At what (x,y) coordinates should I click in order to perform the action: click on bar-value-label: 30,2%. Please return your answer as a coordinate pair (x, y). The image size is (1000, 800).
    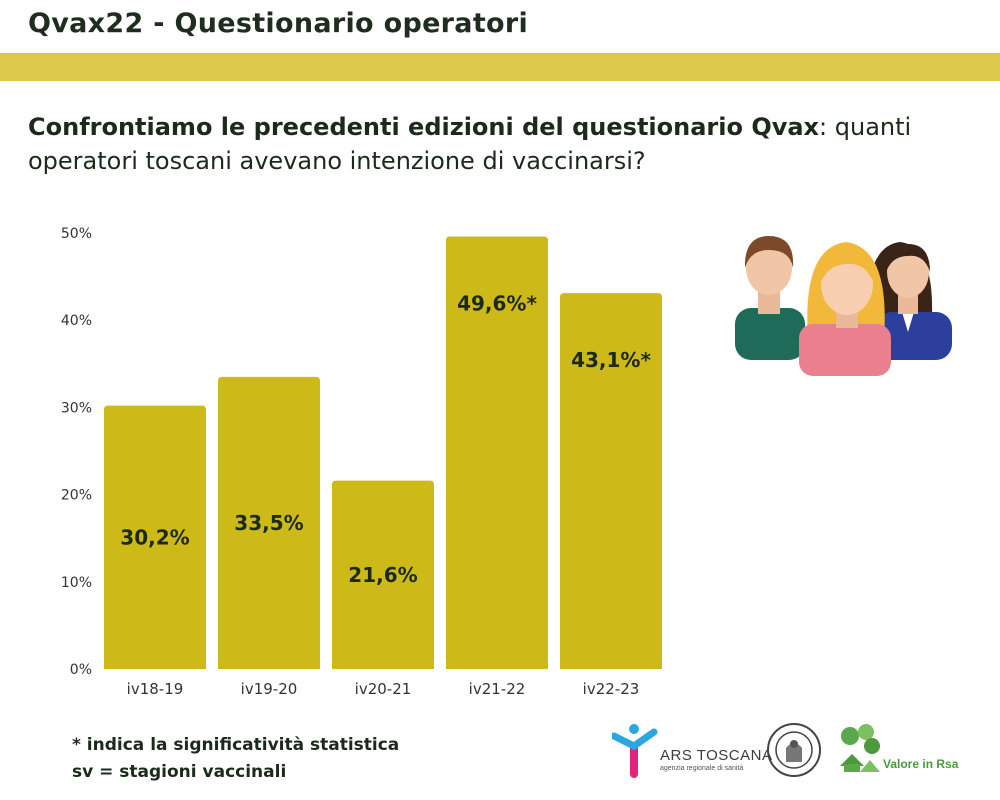
    Looking at the image, I should click on (154, 537).